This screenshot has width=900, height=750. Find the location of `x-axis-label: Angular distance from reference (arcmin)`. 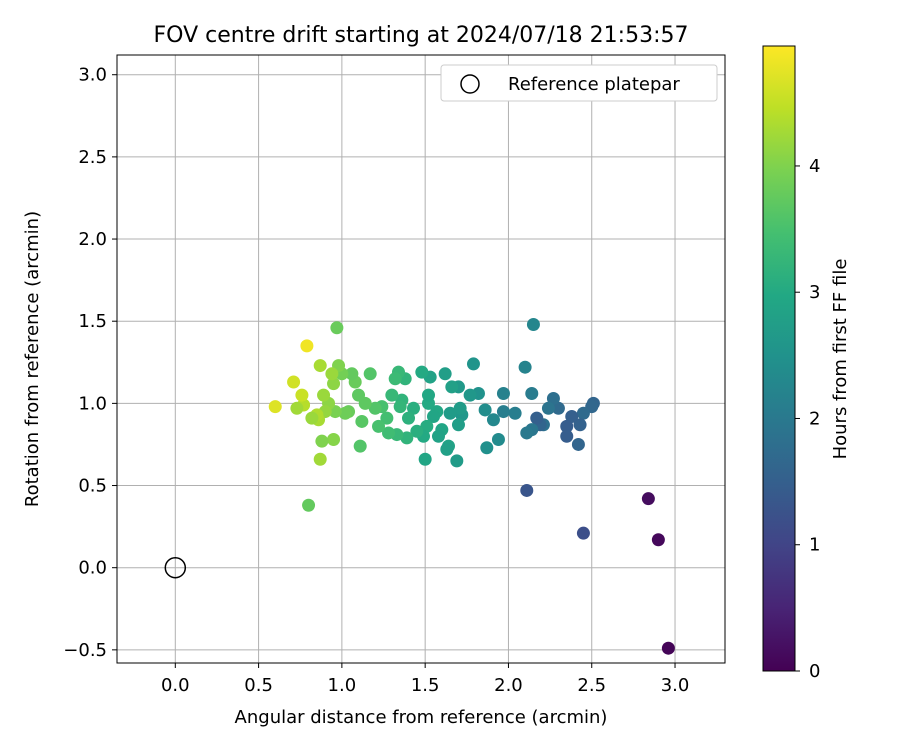

x-axis-label: Angular distance from reference (arcmin) is located at coordinates (421, 717).